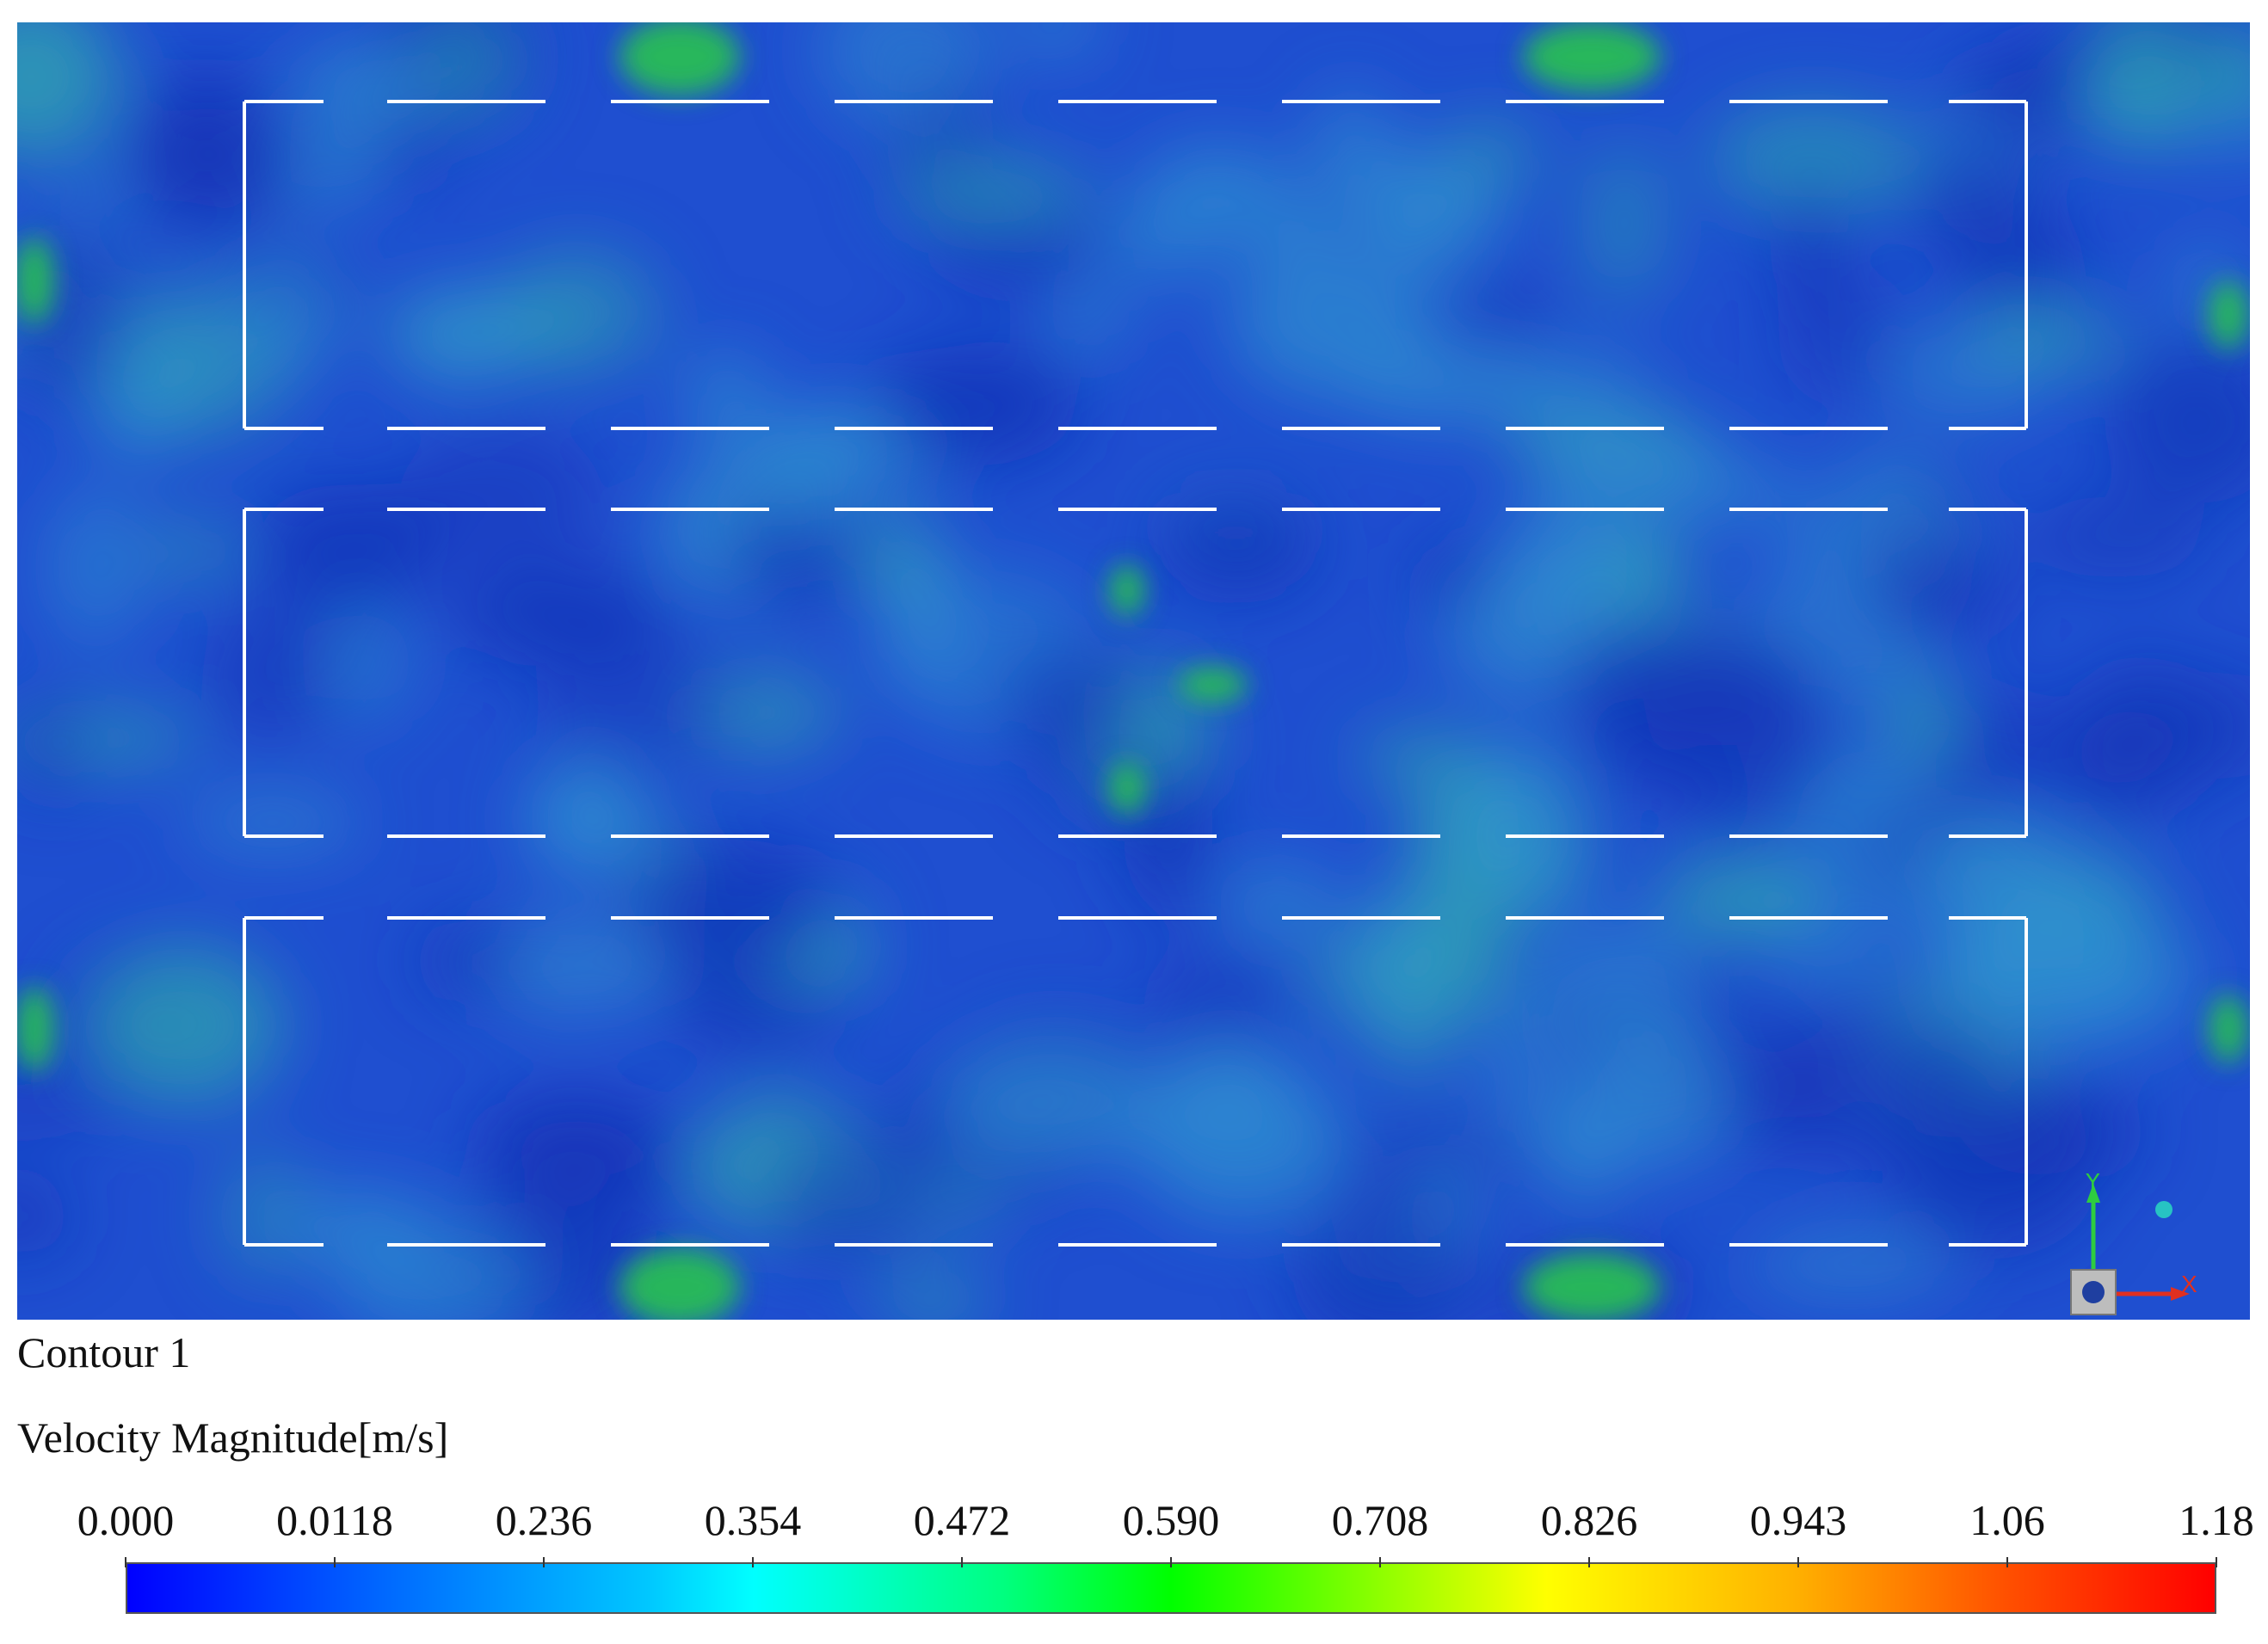 The image size is (2268, 1644). I want to click on contour-title: Contour 1, so click(104, 1352).